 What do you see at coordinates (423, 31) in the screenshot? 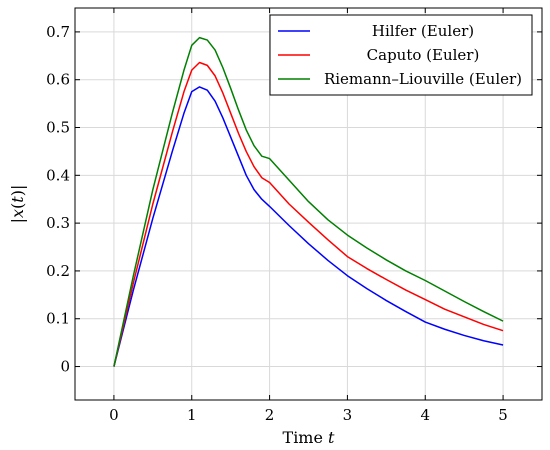
I see `legend-label-0: Hilfer (Euler)` at bounding box center [423, 31].